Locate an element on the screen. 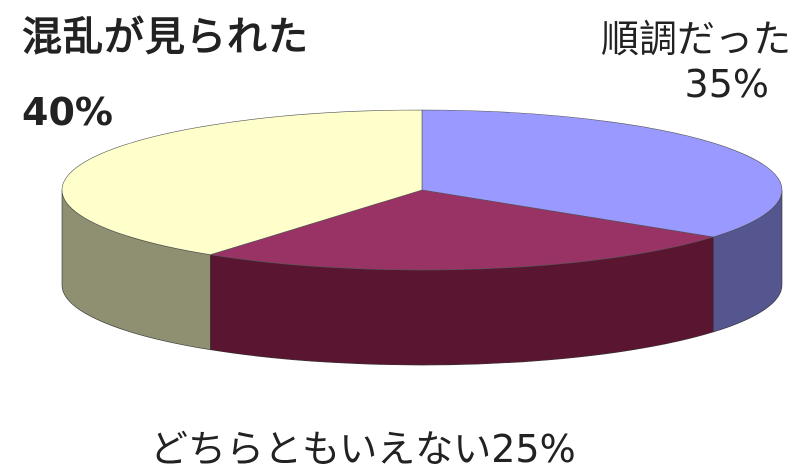 The height and width of the screenshot is (473, 805). slice-label-neutral: どちらともいえない25% is located at coordinates (363, 449).